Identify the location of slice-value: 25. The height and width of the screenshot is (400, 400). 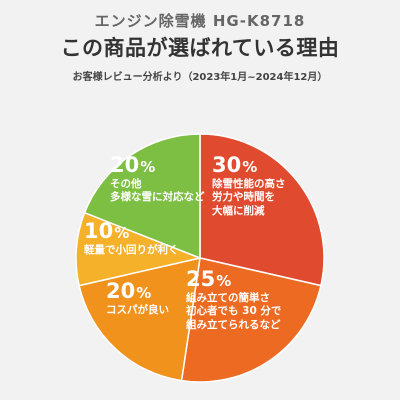
(201, 279).